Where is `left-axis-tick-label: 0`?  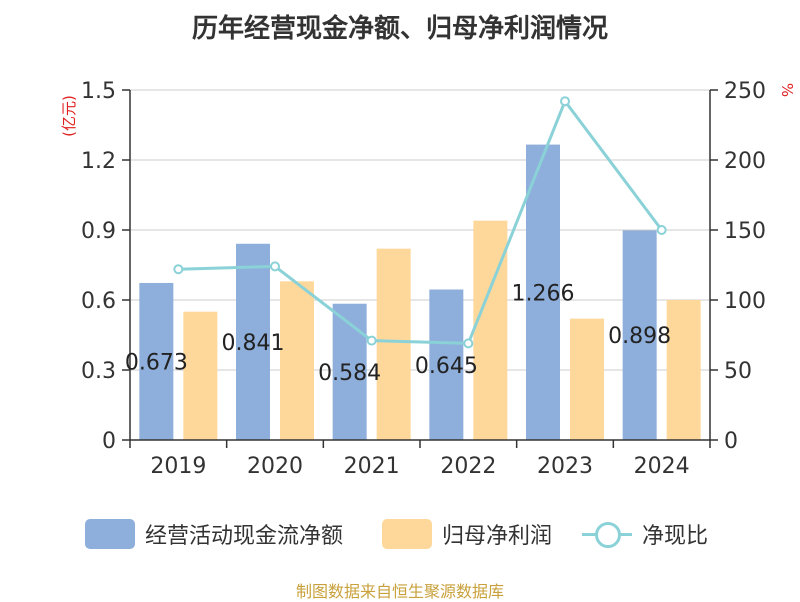 left-axis-tick-label: 0 is located at coordinates (109, 441).